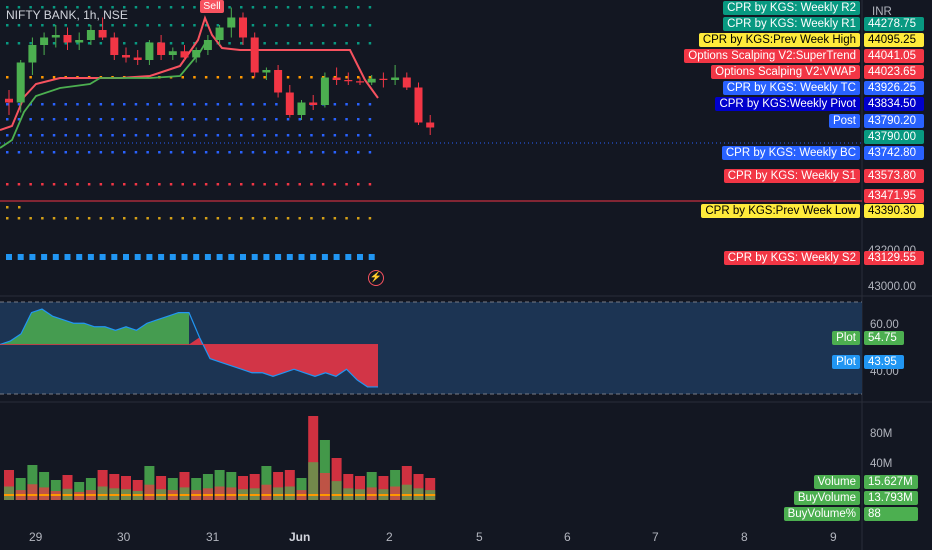 The height and width of the screenshot is (550, 932). What do you see at coordinates (894, 104) in the screenshot?
I see `level-value: 43834.50` at bounding box center [894, 104].